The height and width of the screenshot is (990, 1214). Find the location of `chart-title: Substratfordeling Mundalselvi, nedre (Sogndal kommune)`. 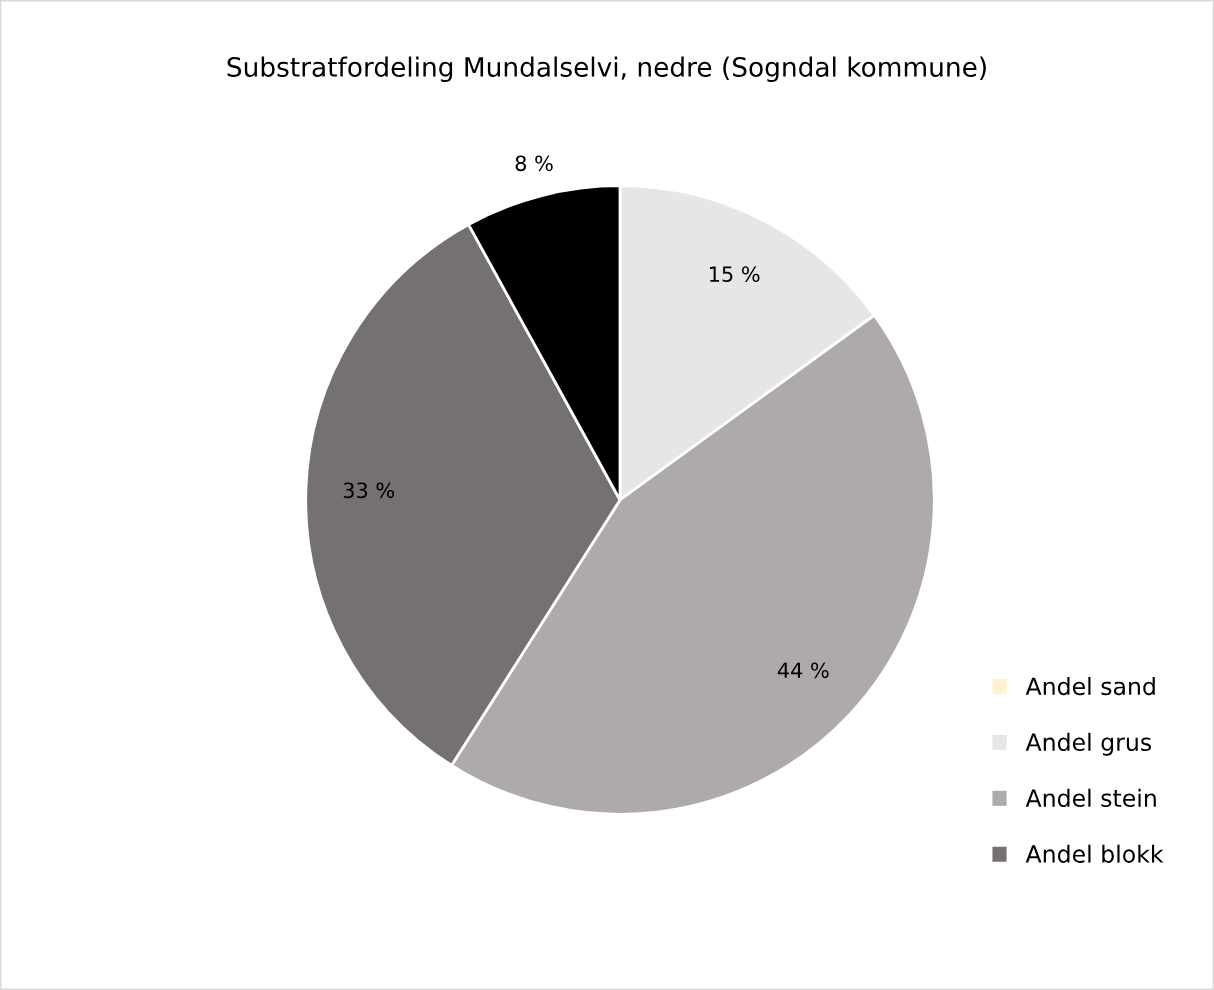

chart-title: Substratfordeling Mundalselvi, nedre (Sogndal kommune) is located at coordinates (606, 69).